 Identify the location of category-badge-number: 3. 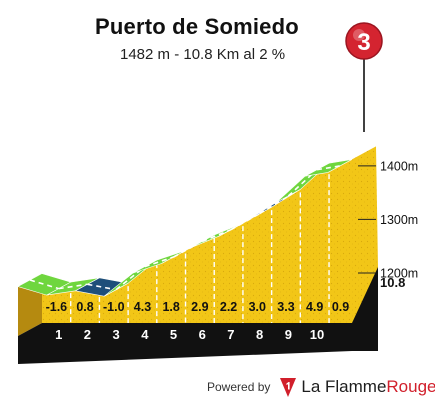
(363, 42).